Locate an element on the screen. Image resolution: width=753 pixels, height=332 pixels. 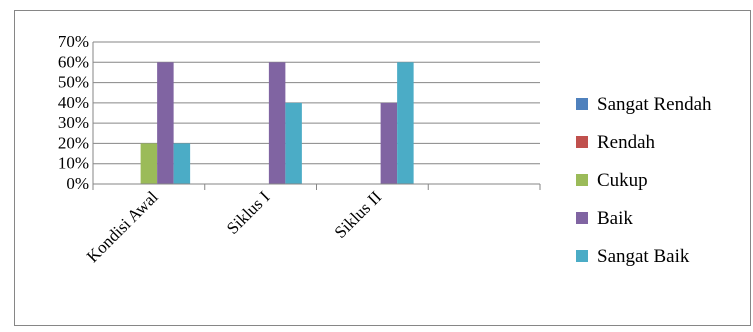
legend-label: Baik is located at coordinates (615, 218).